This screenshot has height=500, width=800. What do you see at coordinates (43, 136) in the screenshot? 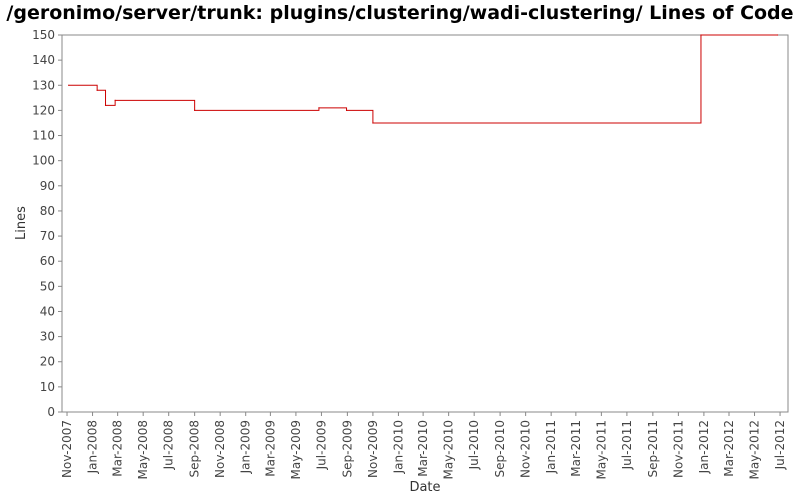
I see `y-tick-label: 110` at bounding box center [43, 136].